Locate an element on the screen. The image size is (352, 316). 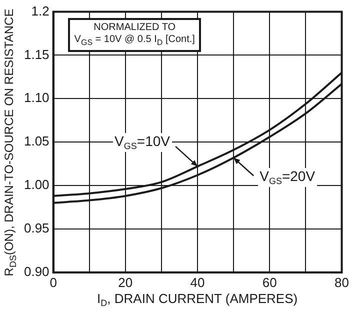
y-tick-label: 1.00 is located at coordinates (37, 184).